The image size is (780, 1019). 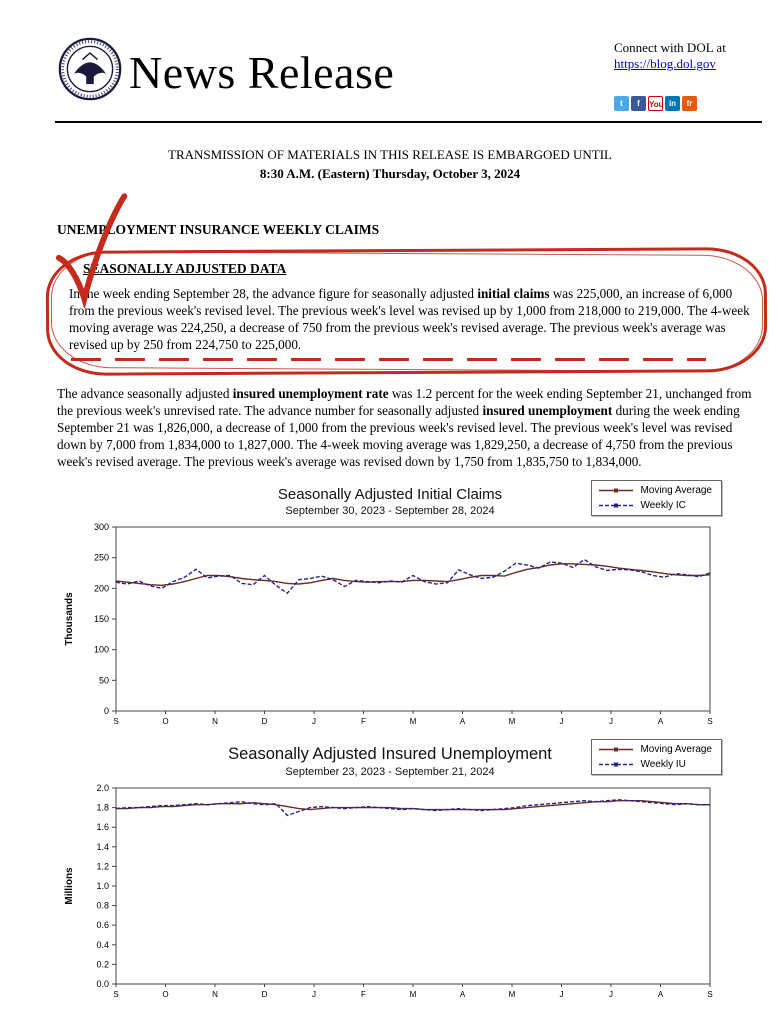 What do you see at coordinates (102, 808) in the screenshot?
I see `svg-text: 1.8` at bounding box center [102, 808].